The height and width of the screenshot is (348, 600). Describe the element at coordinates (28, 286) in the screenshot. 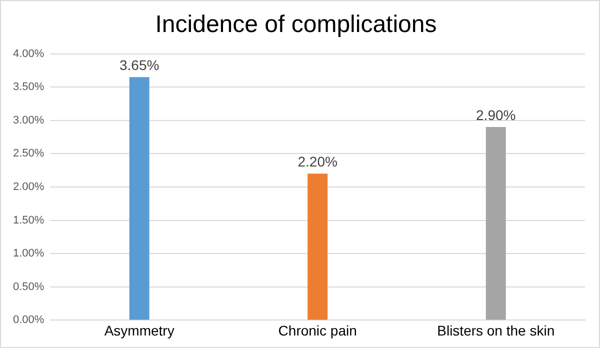

I see `y-tick-label: 0.50%` at that location.